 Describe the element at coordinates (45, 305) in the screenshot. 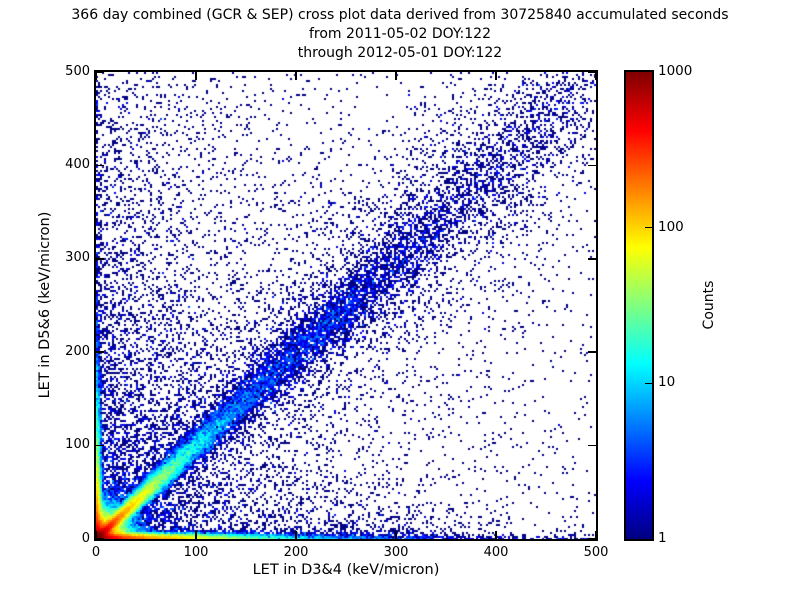

I see `y-axis-label: LET in D5&6 (keV/micron)` at that location.